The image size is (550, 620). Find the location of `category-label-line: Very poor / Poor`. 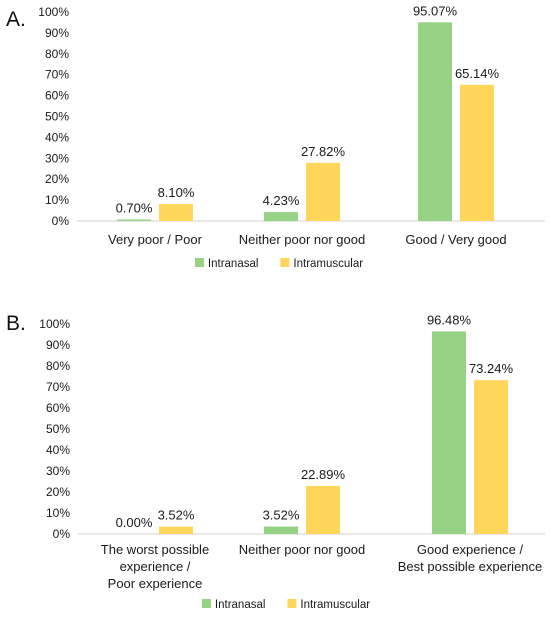

category-label-line: Very poor / Poor is located at coordinates (155, 239).